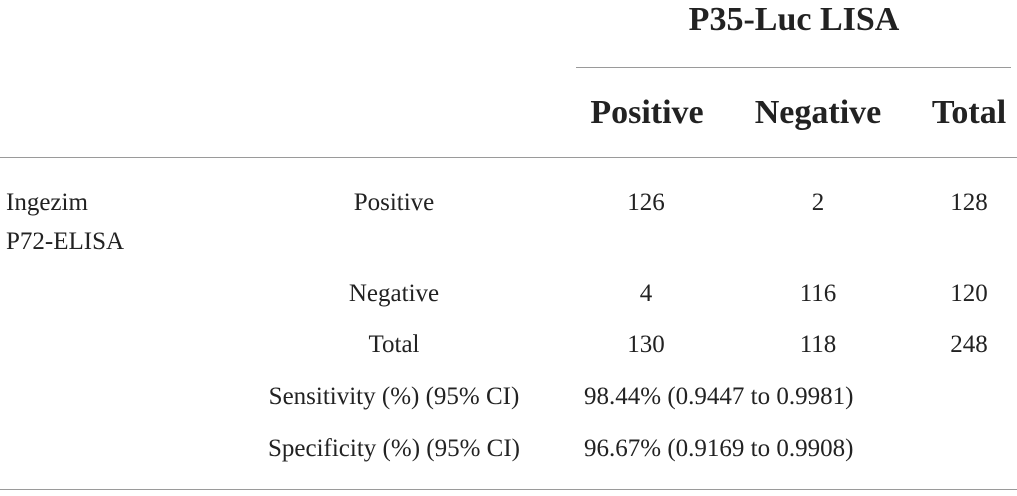 This screenshot has width=1017, height=496. Describe the element at coordinates (394, 344) in the screenshot. I see `row-label: Total` at that location.